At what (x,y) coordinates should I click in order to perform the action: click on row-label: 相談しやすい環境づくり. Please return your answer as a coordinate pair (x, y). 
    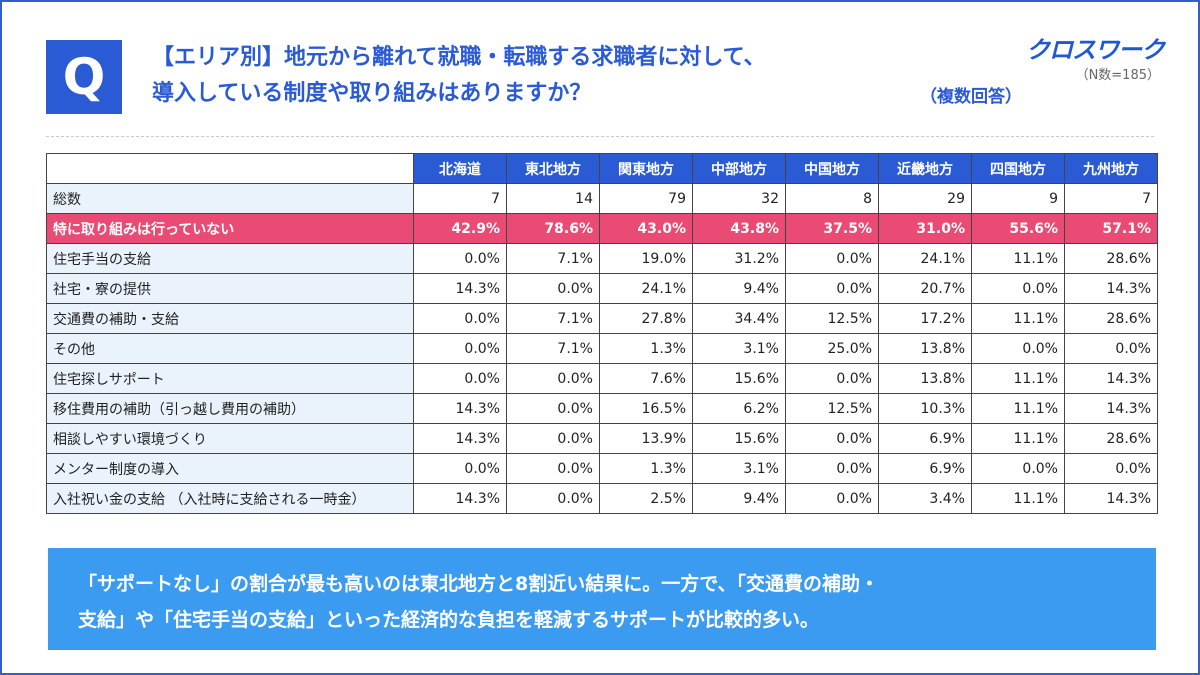
    Looking at the image, I should click on (230, 438).